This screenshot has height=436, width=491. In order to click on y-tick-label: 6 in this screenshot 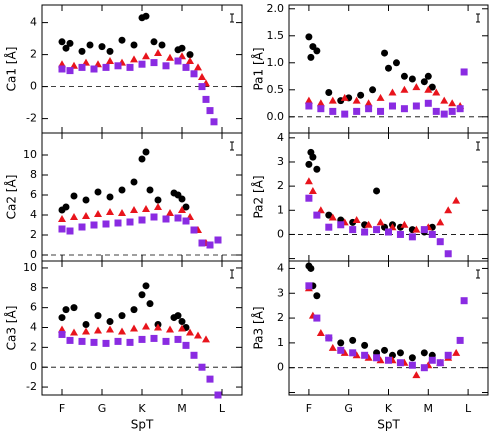, I will do `click(33, 194)`.